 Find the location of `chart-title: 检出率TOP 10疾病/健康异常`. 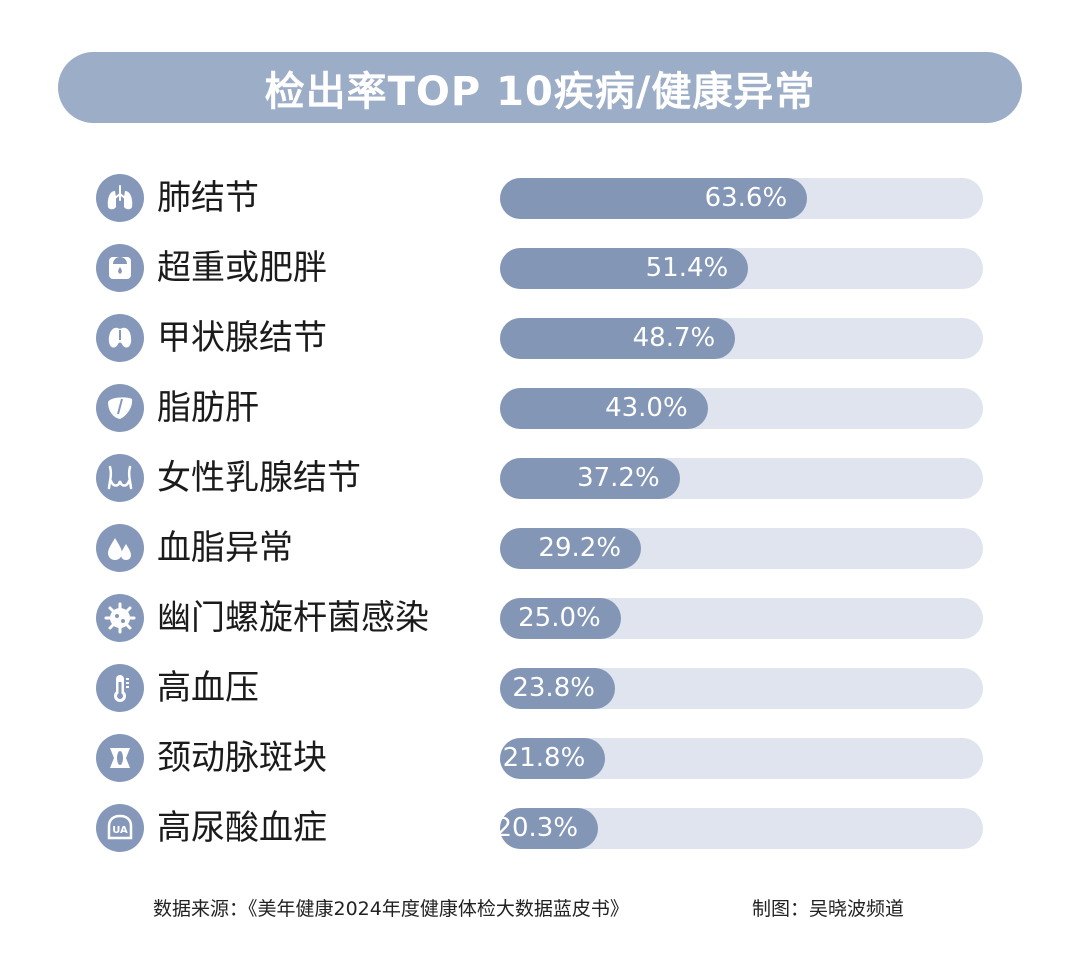

chart-title: 检出率TOP 10疾病/健康异常 is located at coordinates (540, 91).